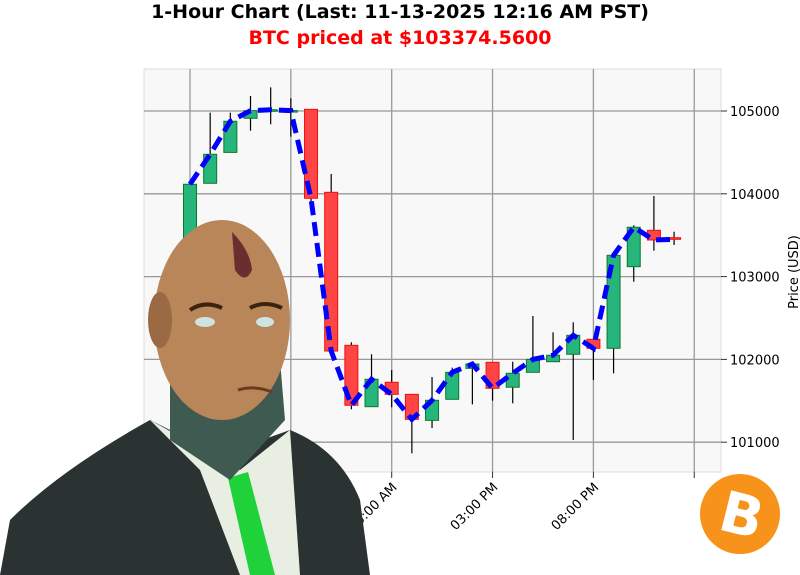  What do you see at coordinates (793, 272) in the screenshot?
I see `y-axis-label: Price (USD)` at bounding box center [793, 272].